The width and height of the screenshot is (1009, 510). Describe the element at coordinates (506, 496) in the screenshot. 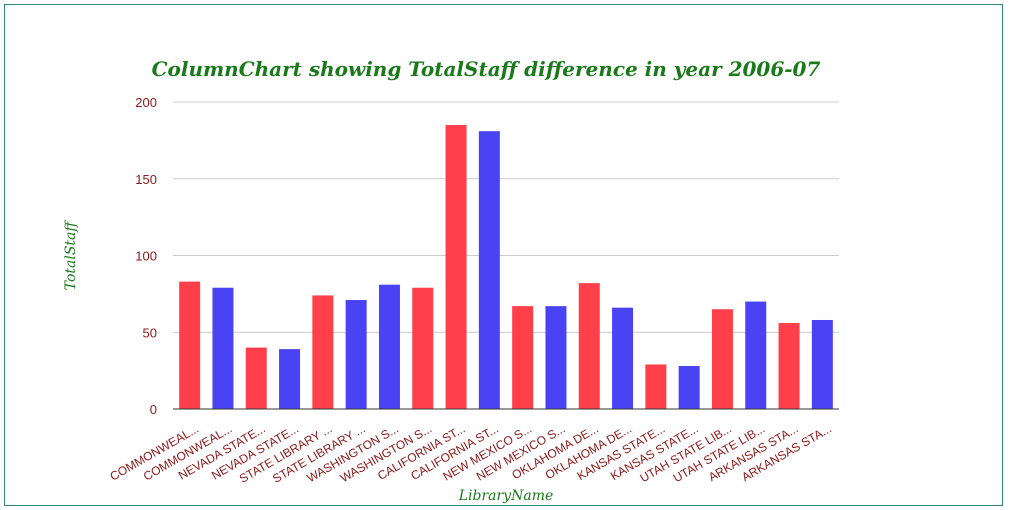

I see `x-axis-title: LibraryName` at that location.